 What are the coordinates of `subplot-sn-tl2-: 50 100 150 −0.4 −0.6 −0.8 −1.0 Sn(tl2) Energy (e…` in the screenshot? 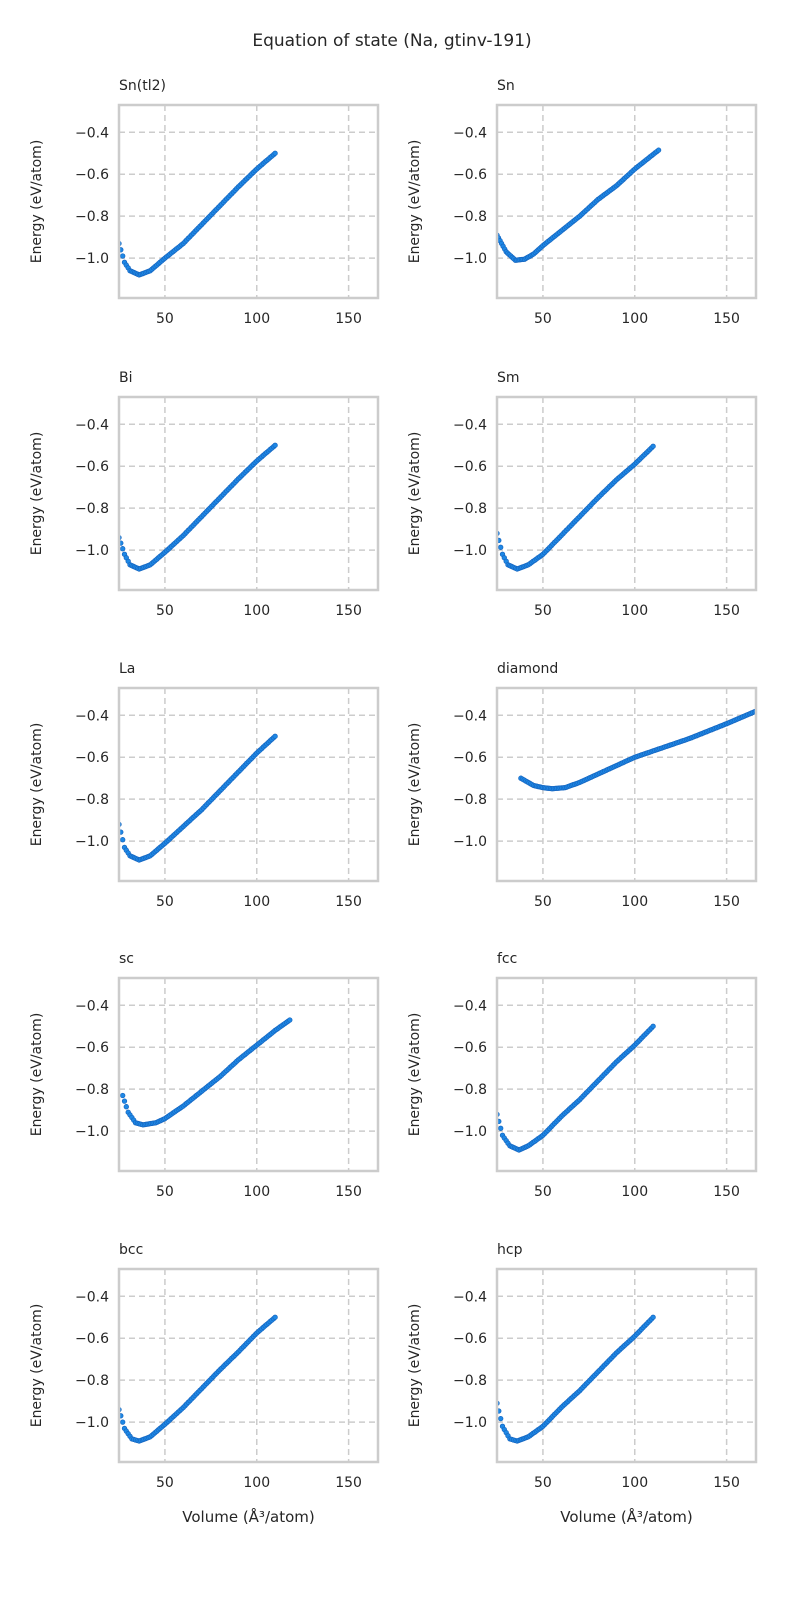 It's located at (204, 202).